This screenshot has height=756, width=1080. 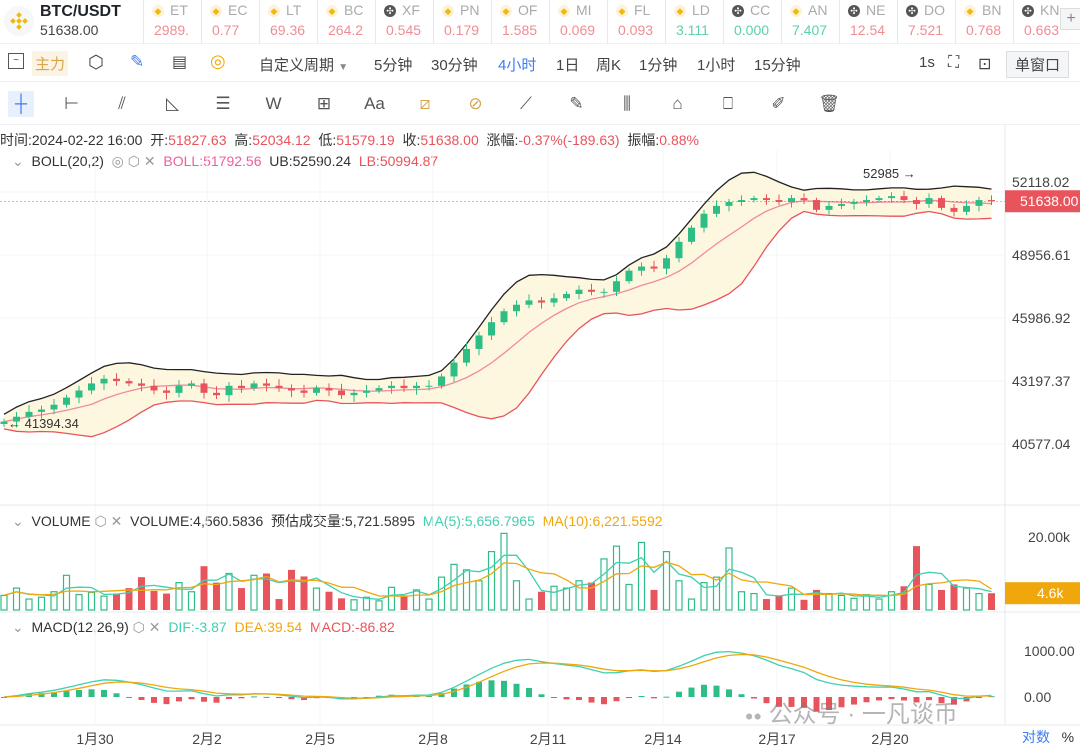 What do you see at coordinates (576, 103) in the screenshot?
I see `pen-icon: ✎` at bounding box center [576, 103].